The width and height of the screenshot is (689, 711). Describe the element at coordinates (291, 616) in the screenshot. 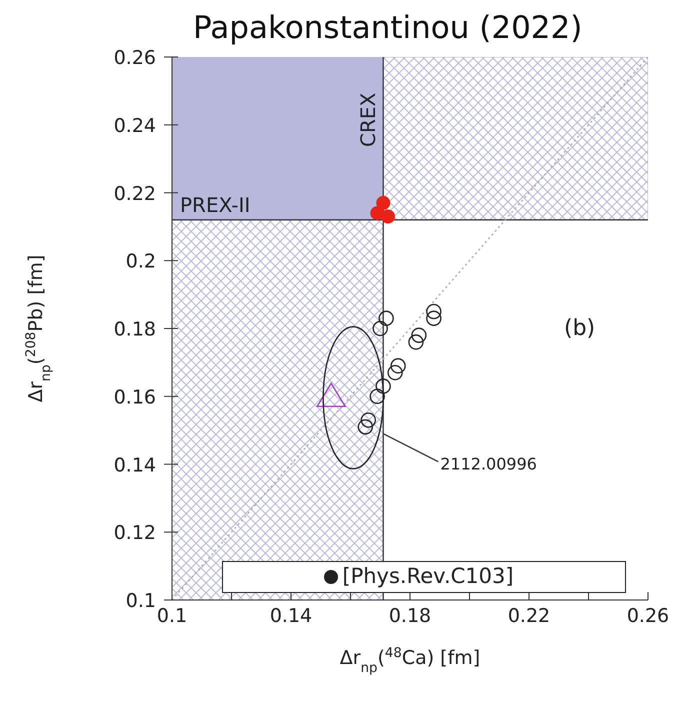

I see `x-tick-label: 0.14` at that location.